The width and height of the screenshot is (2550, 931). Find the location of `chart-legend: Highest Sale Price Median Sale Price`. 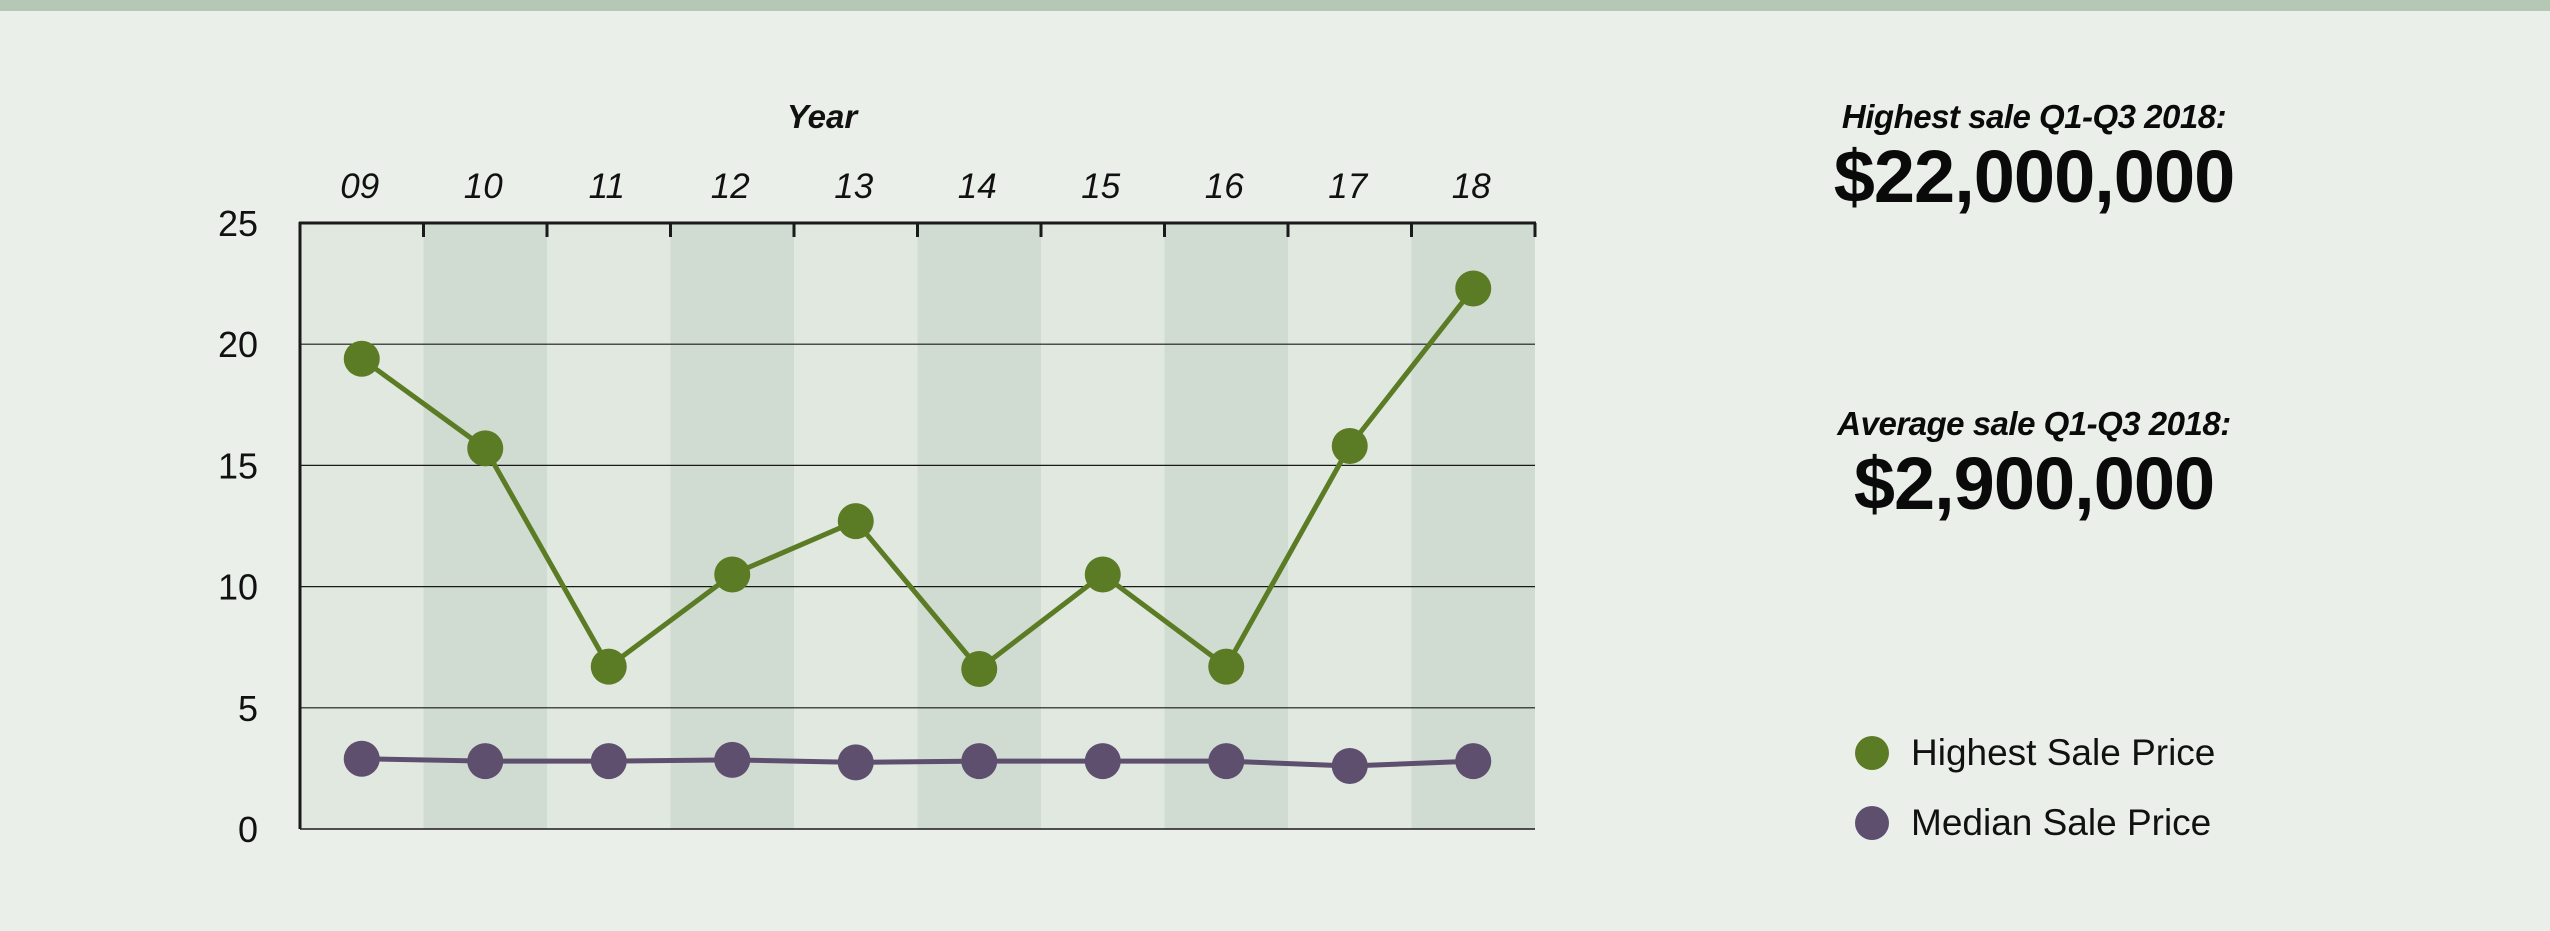

chart-legend: Highest Sale Price Median Sale Price is located at coordinates (2035, 788).